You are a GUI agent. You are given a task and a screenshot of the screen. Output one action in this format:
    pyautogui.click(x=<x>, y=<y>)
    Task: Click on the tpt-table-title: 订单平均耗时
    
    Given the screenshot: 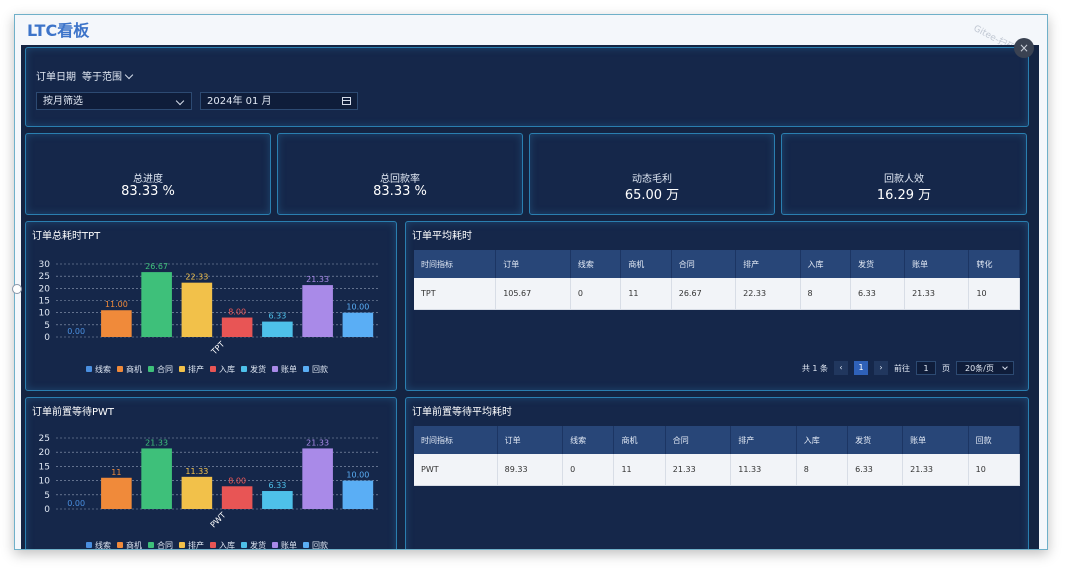 What is the action you would take?
    pyautogui.click(x=442, y=236)
    